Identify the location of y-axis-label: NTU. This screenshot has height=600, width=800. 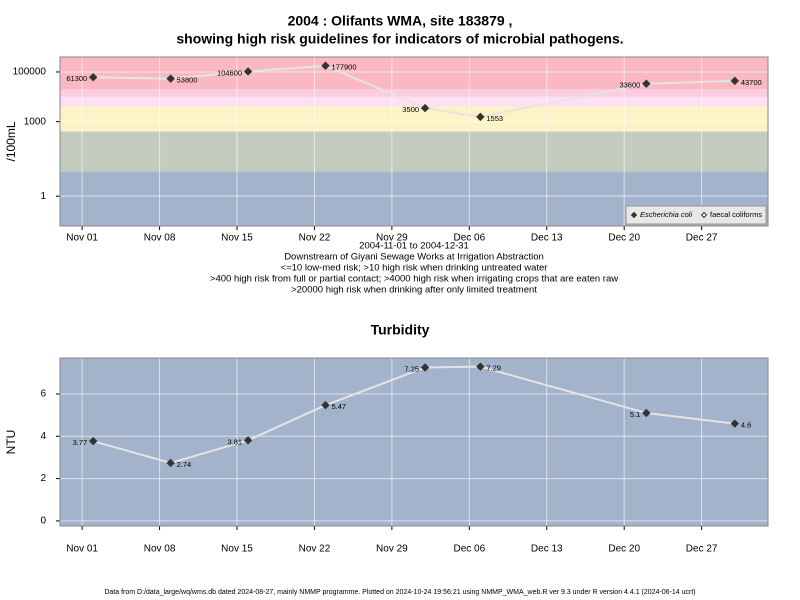
(11, 442).